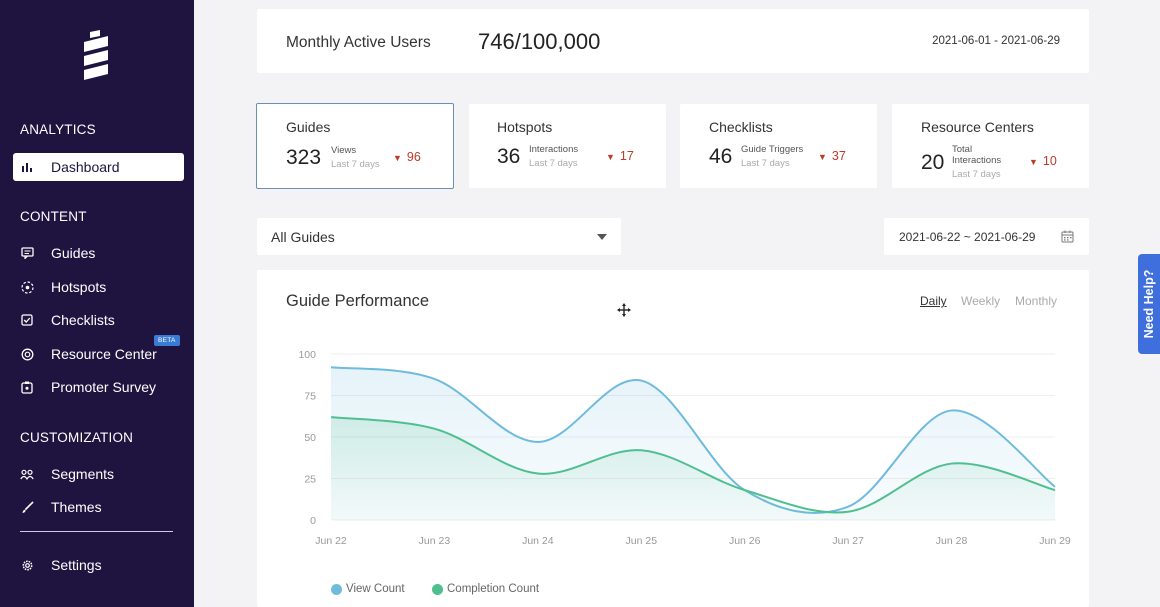 The image size is (1160, 607). I want to click on period-weekly: Weekly, so click(981, 301).